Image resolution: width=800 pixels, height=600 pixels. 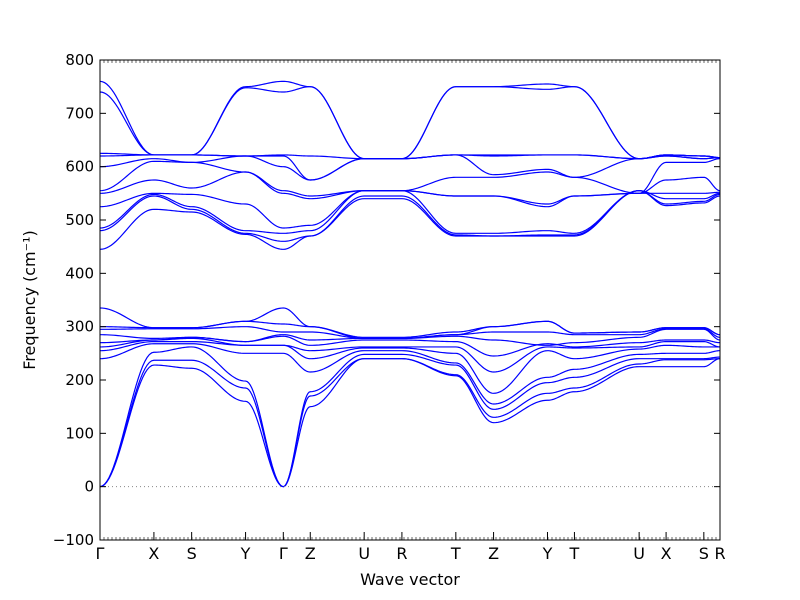 I want to click on y-tick-label: 200, so click(x=79, y=380).